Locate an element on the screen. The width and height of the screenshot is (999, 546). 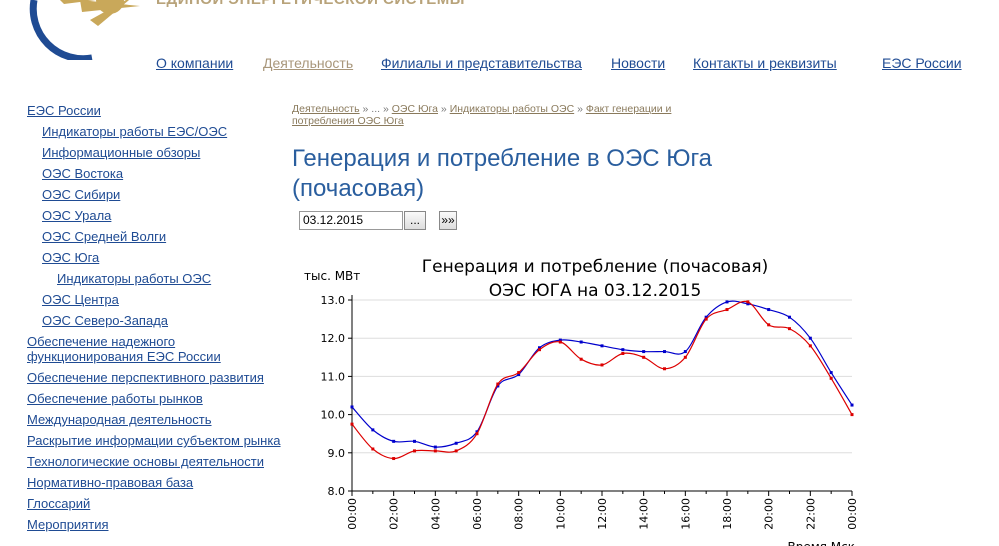
side-link: ОЭС Центра is located at coordinates (80, 299).